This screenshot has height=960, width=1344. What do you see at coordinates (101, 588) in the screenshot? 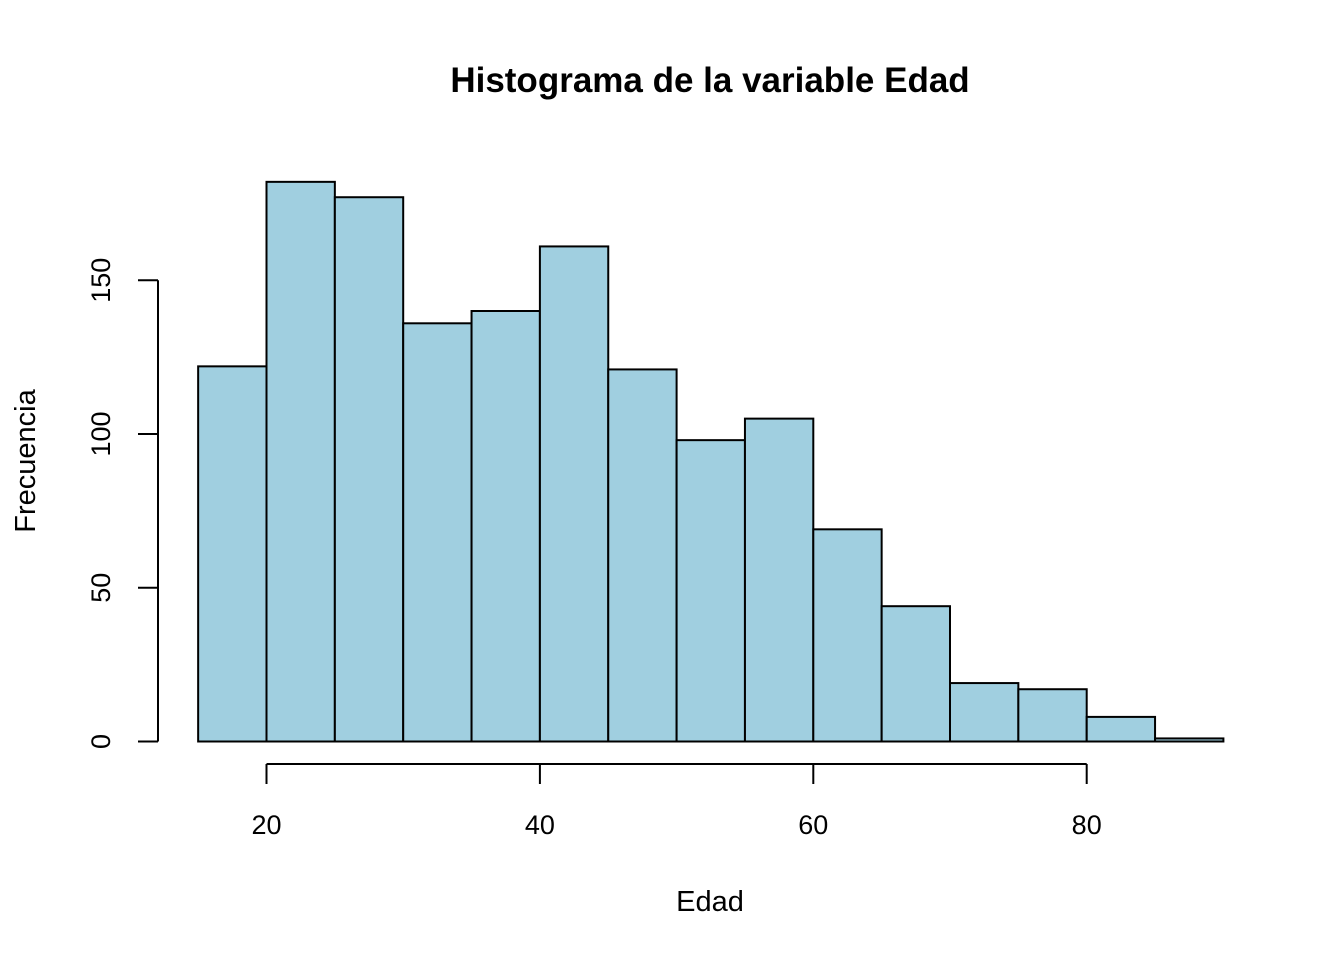
I see `y-tick-label: 50` at bounding box center [101, 588].